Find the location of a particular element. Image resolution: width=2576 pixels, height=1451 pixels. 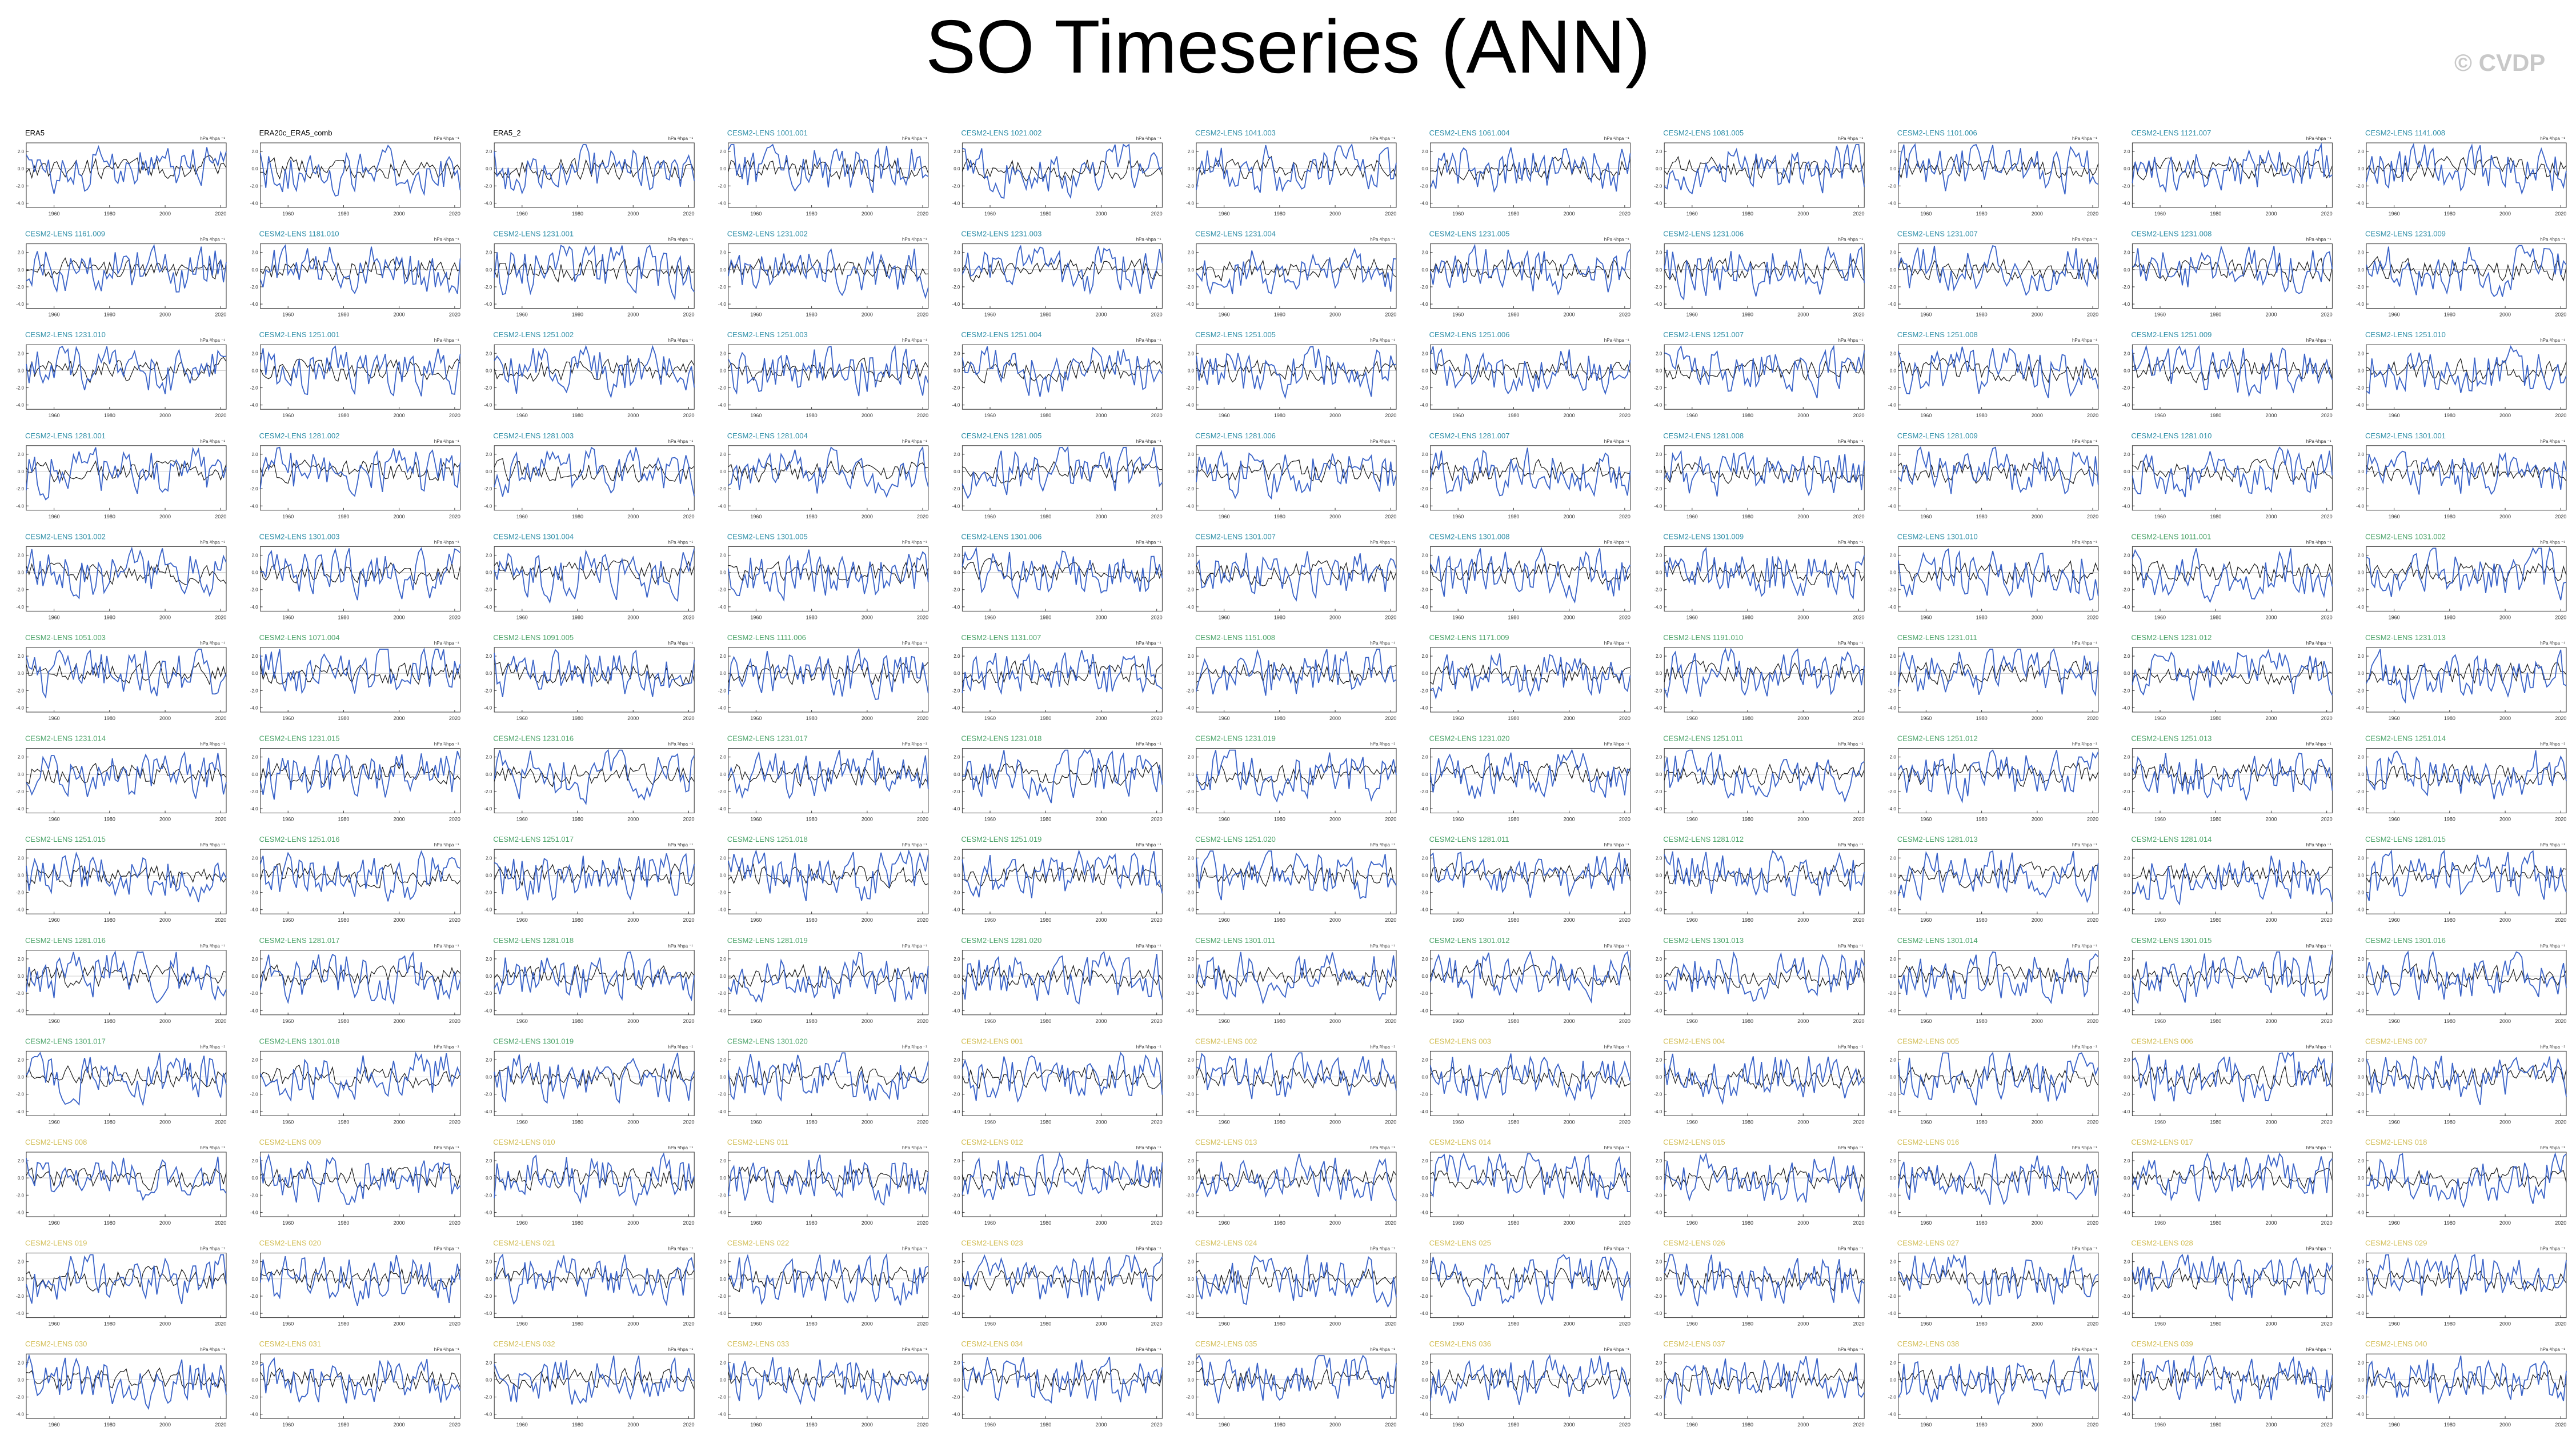

panel-label: CESM2-LENS 026 is located at coordinates (1694, 1243).